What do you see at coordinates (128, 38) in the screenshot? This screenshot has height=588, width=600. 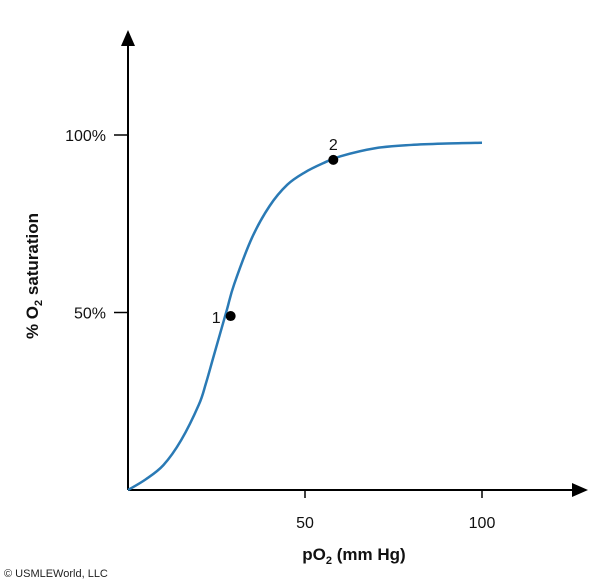 I see `y-axis-arrow` at bounding box center [128, 38].